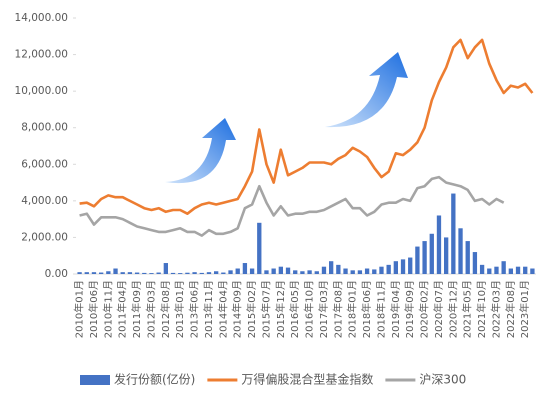 Image resolution: width=550 pixels, height=409 pixels. Describe the element at coordinates (136, 309) in the screenshot. I see `x-tick-label: 2011年09月` at that location.